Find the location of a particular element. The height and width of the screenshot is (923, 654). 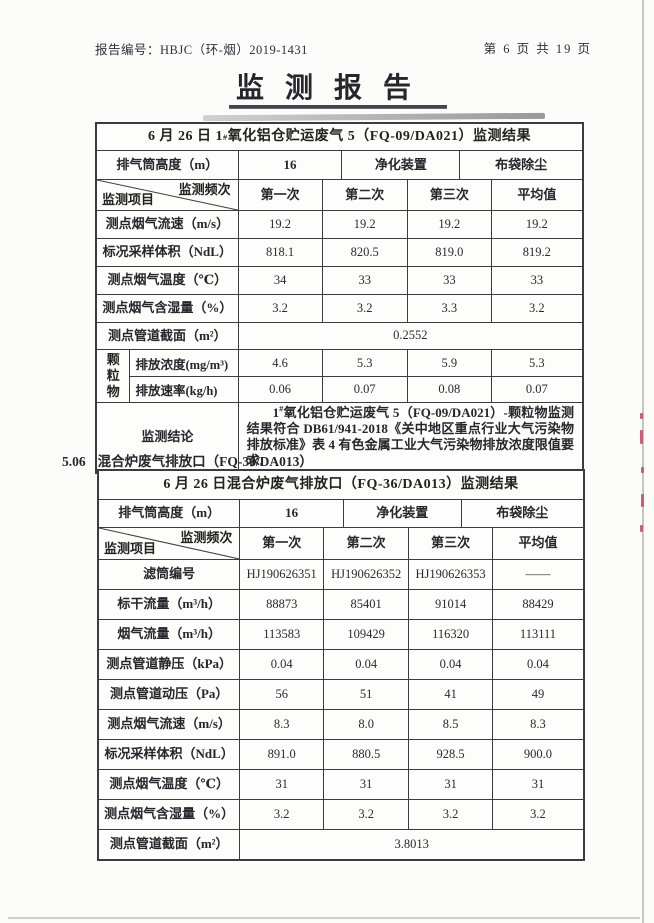

diagonal-line is located at coordinates (167, 195).